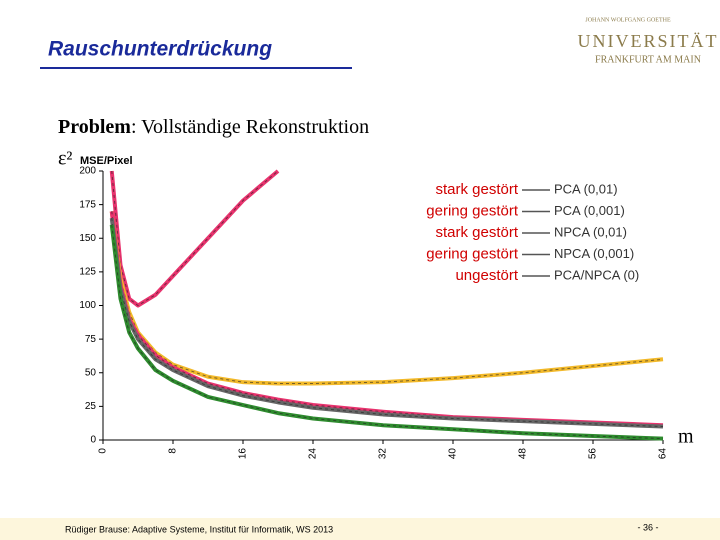 This screenshot has width=720, height=540. What do you see at coordinates (87, 305) in the screenshot?
I see `y-tick-label: 100` at bounding box center [87, 305].